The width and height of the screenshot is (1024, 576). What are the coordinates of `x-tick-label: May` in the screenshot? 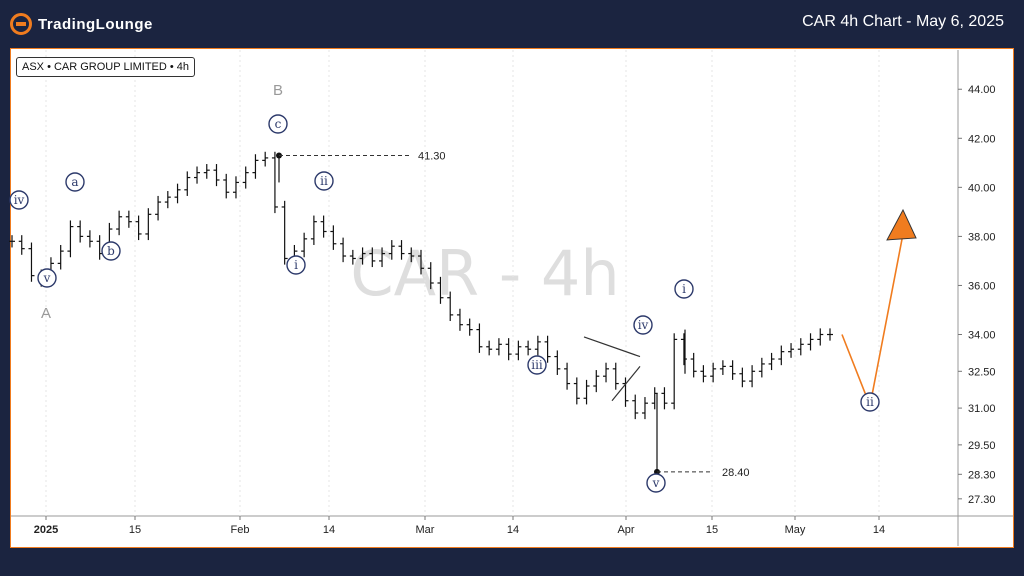 It's located at (795, 530).